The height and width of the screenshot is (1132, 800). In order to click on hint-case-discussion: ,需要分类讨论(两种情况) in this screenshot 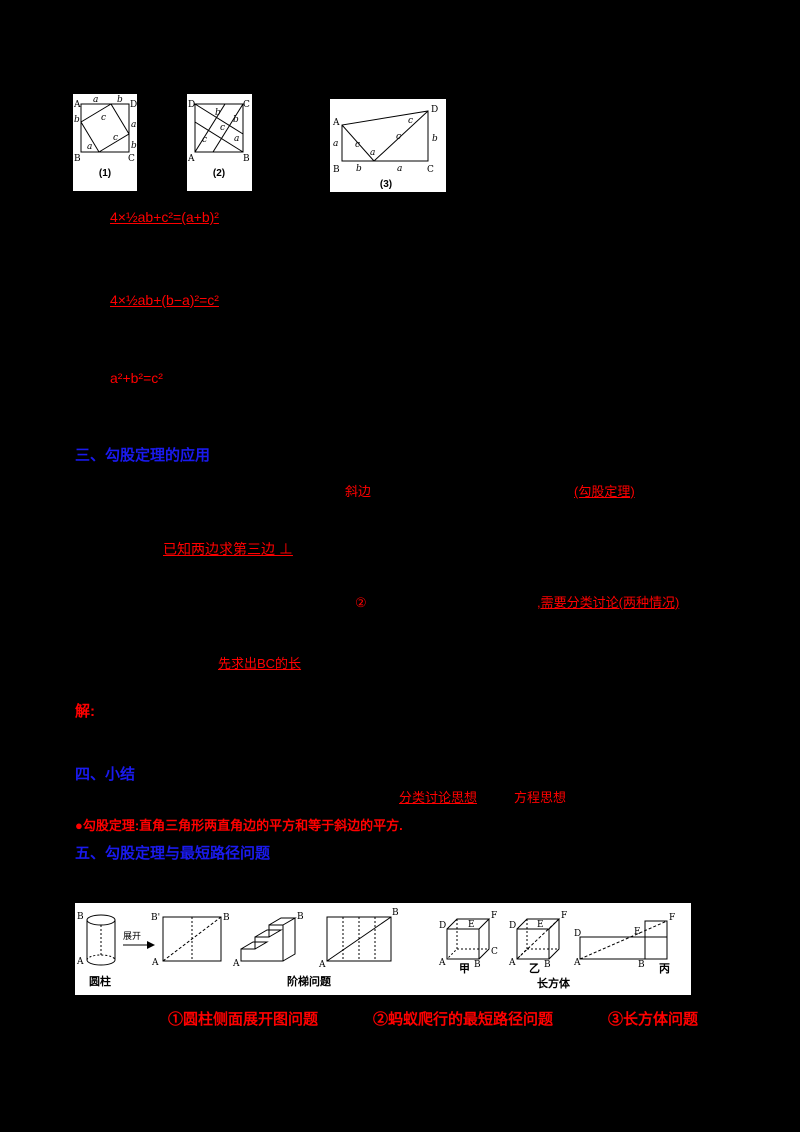, I will do `click(608, 602)`.